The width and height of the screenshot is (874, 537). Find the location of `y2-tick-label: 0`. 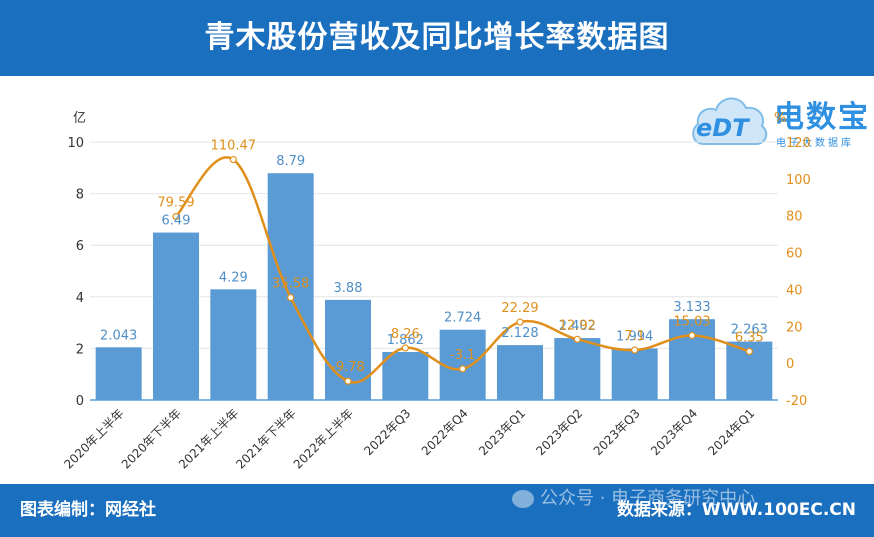

y2-tick-label: 0 is located at coordinates (790, 364).